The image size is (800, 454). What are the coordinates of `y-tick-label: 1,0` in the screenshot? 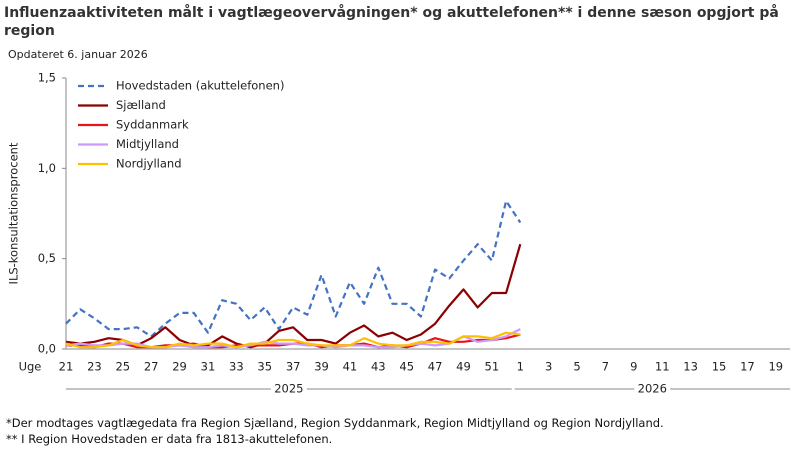 It's located at (47, 168).